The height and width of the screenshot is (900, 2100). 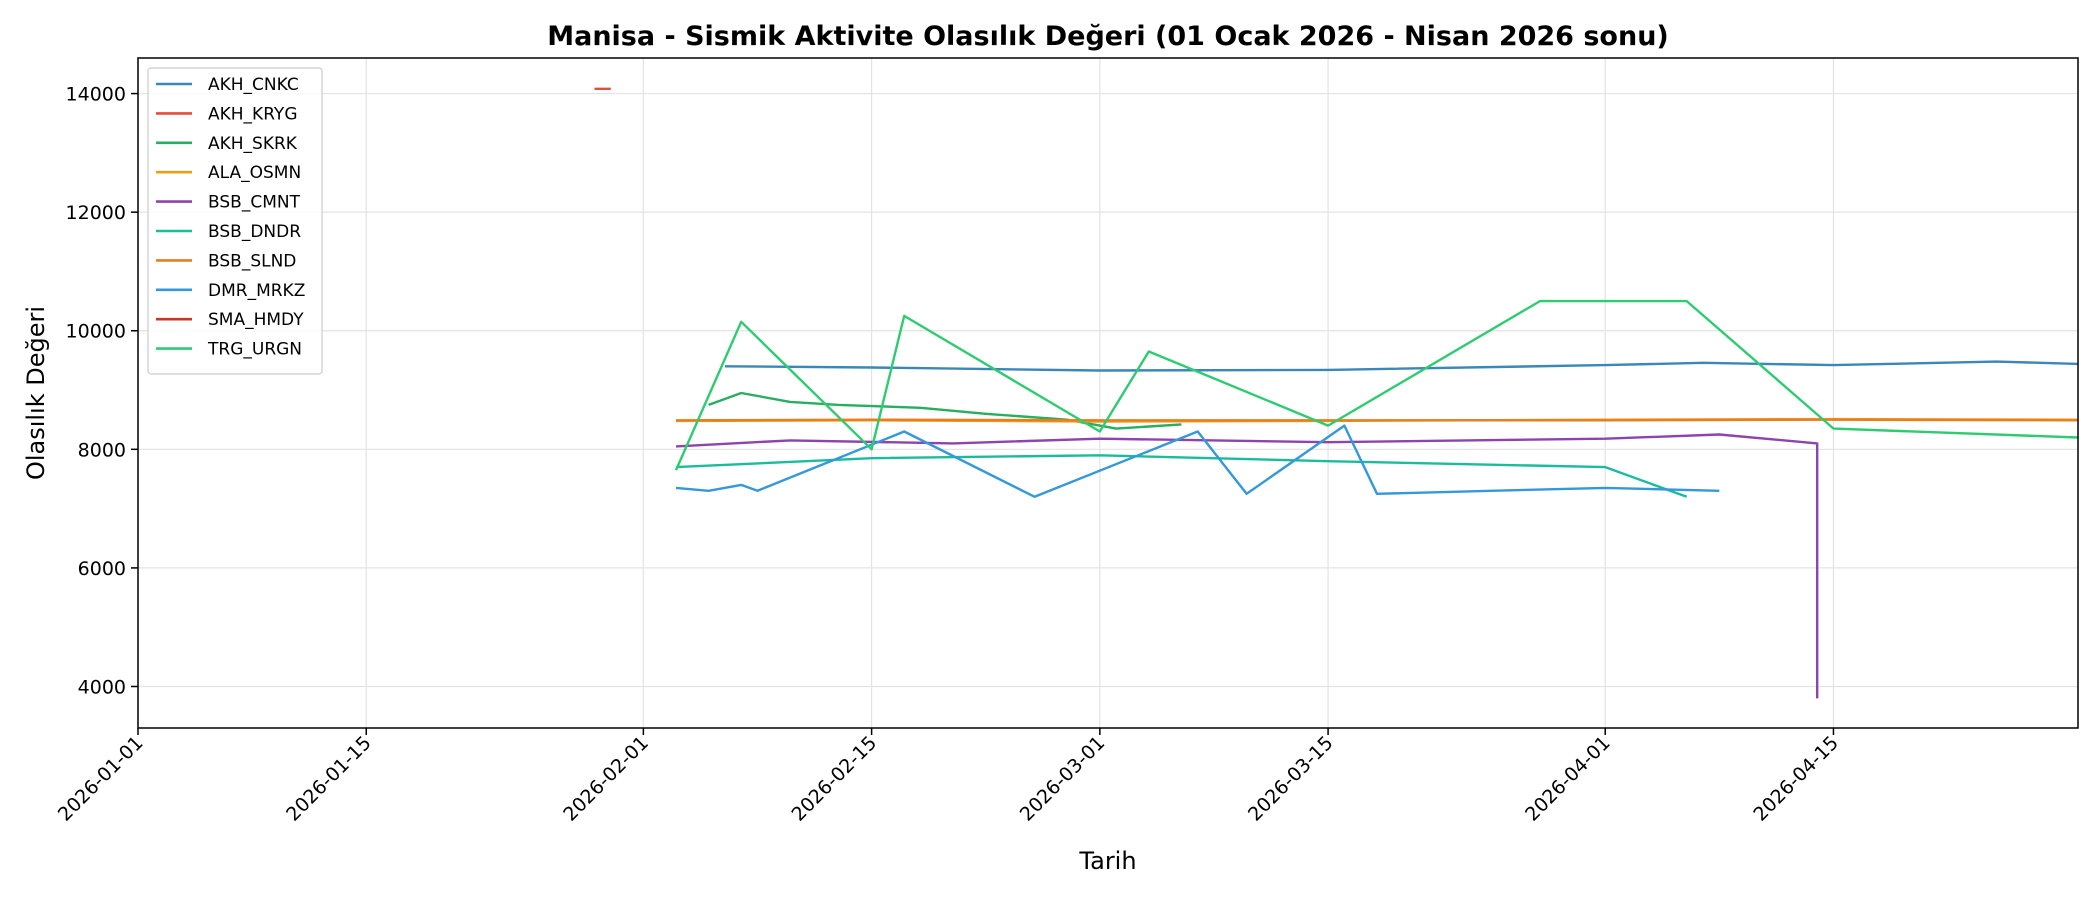 What do you see at coordinates (36, 393) in the screenshot?
I see `y-axis-label: Olasılık Değeri` at bounding box center [36, 393].